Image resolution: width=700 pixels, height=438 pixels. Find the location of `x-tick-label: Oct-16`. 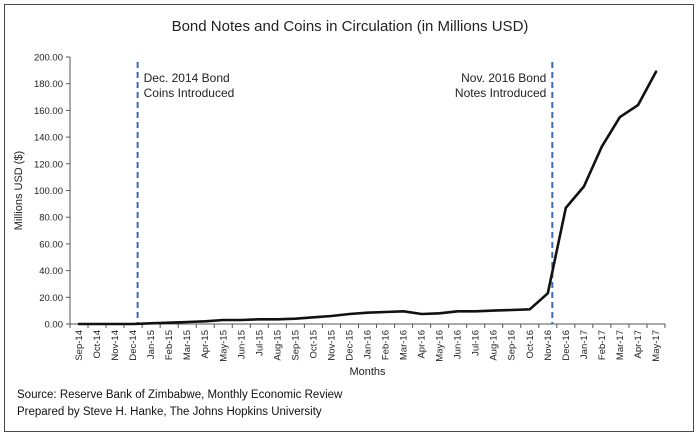

x-tick-label: Oct-16 is located at coordinates (530, 344).